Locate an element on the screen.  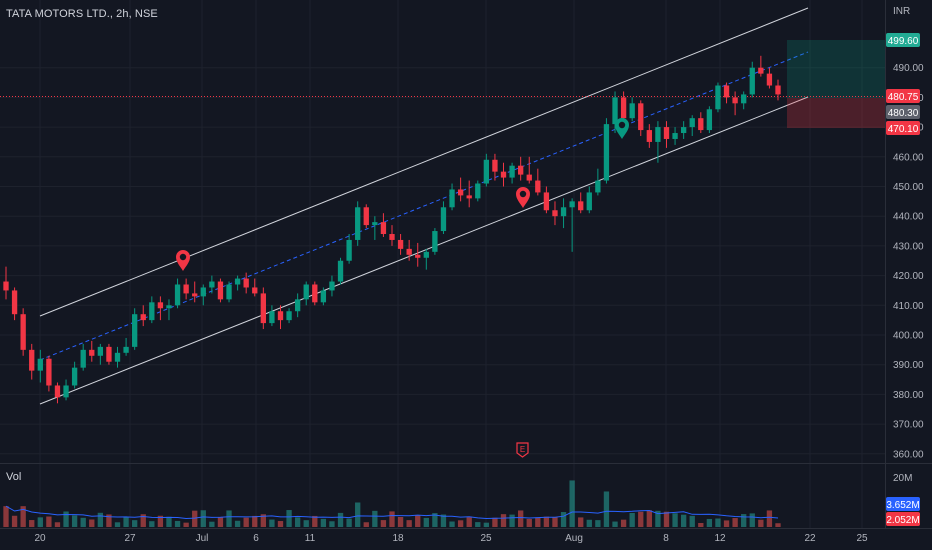
volume-bars is located at coordinates (392, 503).